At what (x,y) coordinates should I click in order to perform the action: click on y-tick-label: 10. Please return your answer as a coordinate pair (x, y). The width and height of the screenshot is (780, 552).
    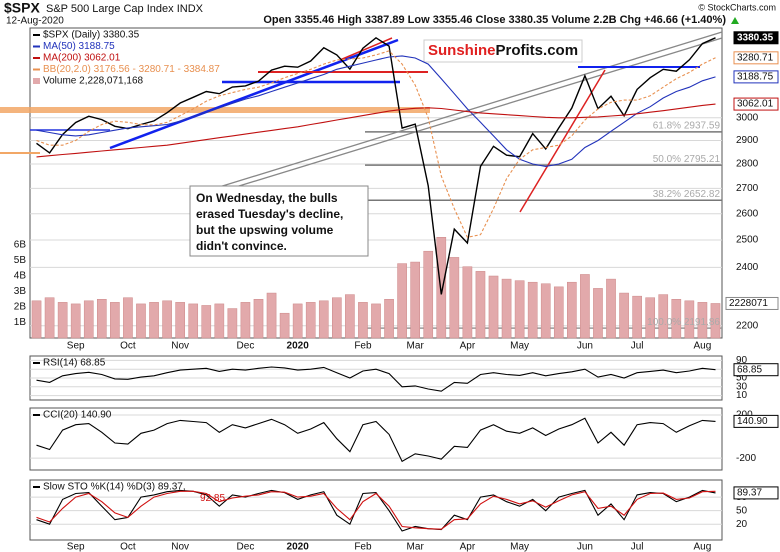
    Looking at the image, I should click on (742, 395).